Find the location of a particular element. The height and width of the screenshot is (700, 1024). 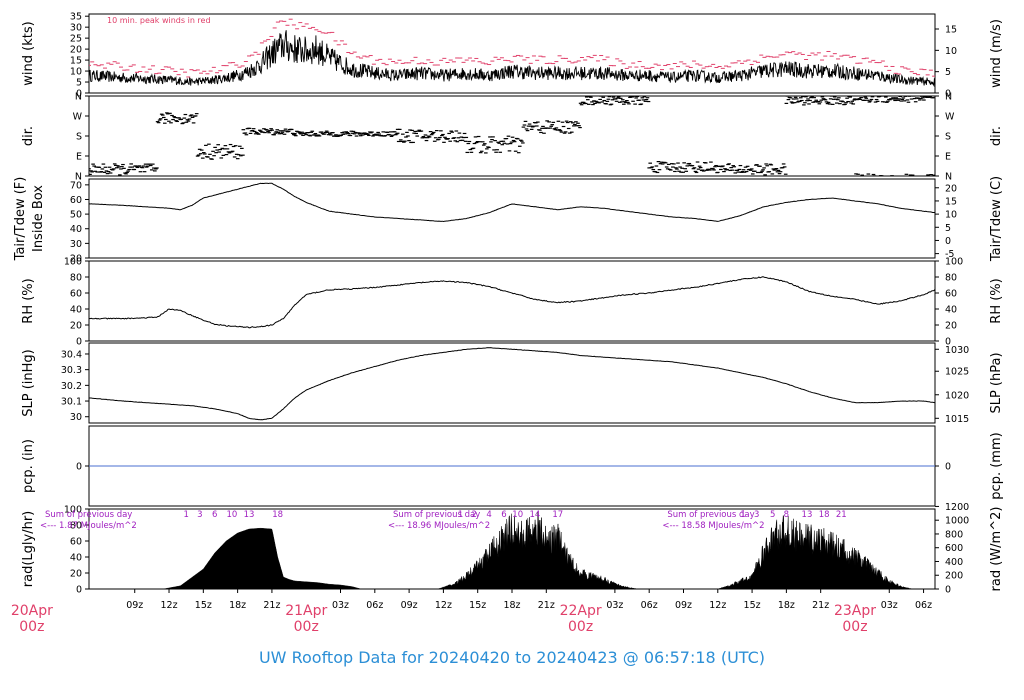

rh-frame is located at coordinates (512, 301).